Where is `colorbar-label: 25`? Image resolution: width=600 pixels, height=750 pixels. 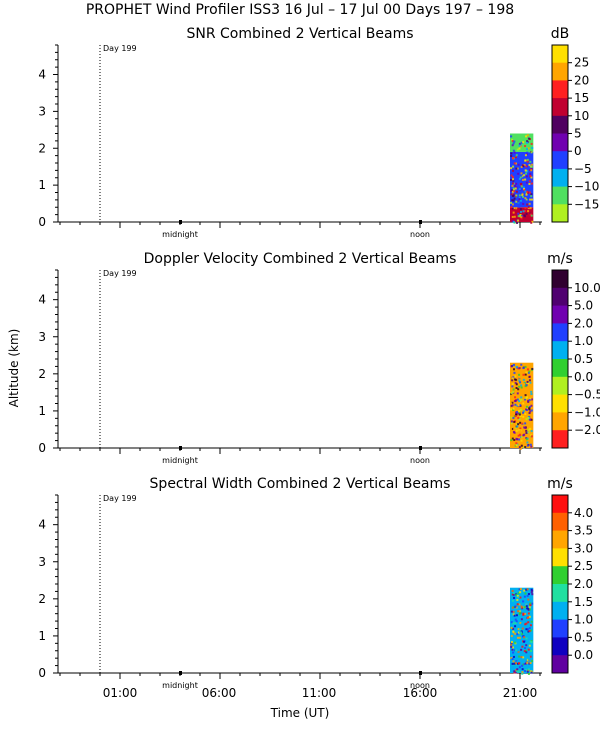 colorbar-label: 25 is located at coordinates (581, 63).